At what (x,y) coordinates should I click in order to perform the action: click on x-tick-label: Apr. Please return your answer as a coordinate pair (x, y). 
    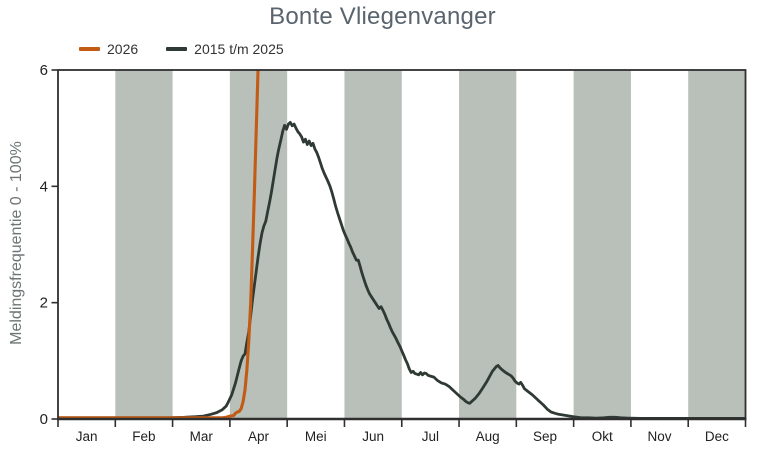
    Looking at the image, I should click on (259, 436).